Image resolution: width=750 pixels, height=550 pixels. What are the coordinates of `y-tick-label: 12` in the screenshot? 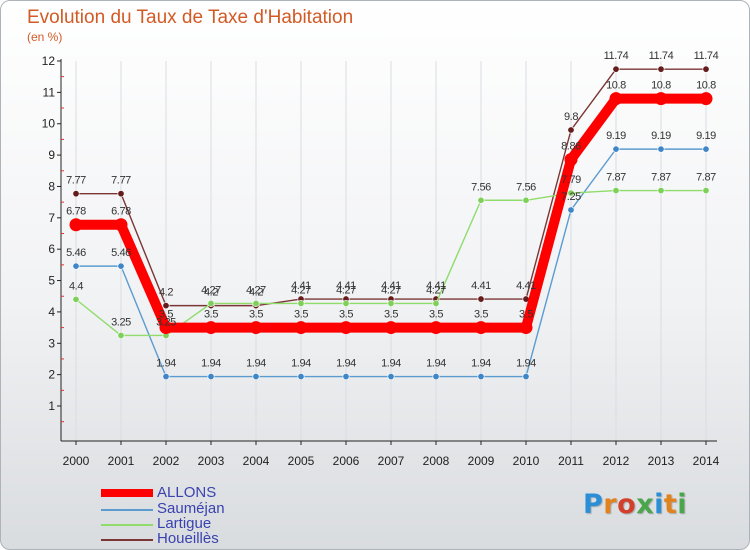 It's located at (49, 61).